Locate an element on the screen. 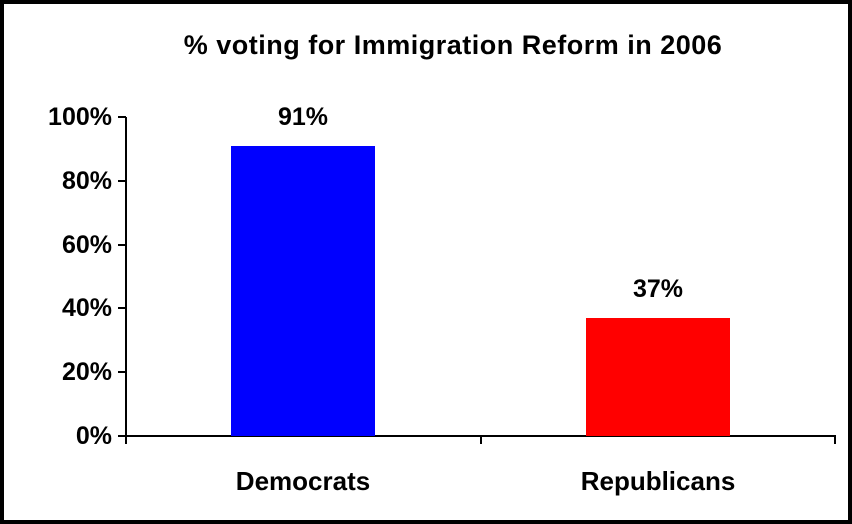 This screenshot has width=852, height=524. y-tick-label: 0% is located at coordinates (93, 436).